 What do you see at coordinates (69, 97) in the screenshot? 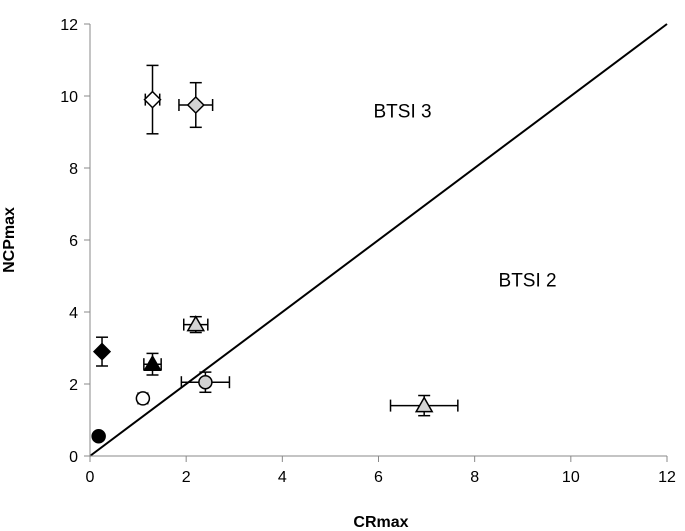
I see `y-tick-label: 10` at bounding box center [69, 97].